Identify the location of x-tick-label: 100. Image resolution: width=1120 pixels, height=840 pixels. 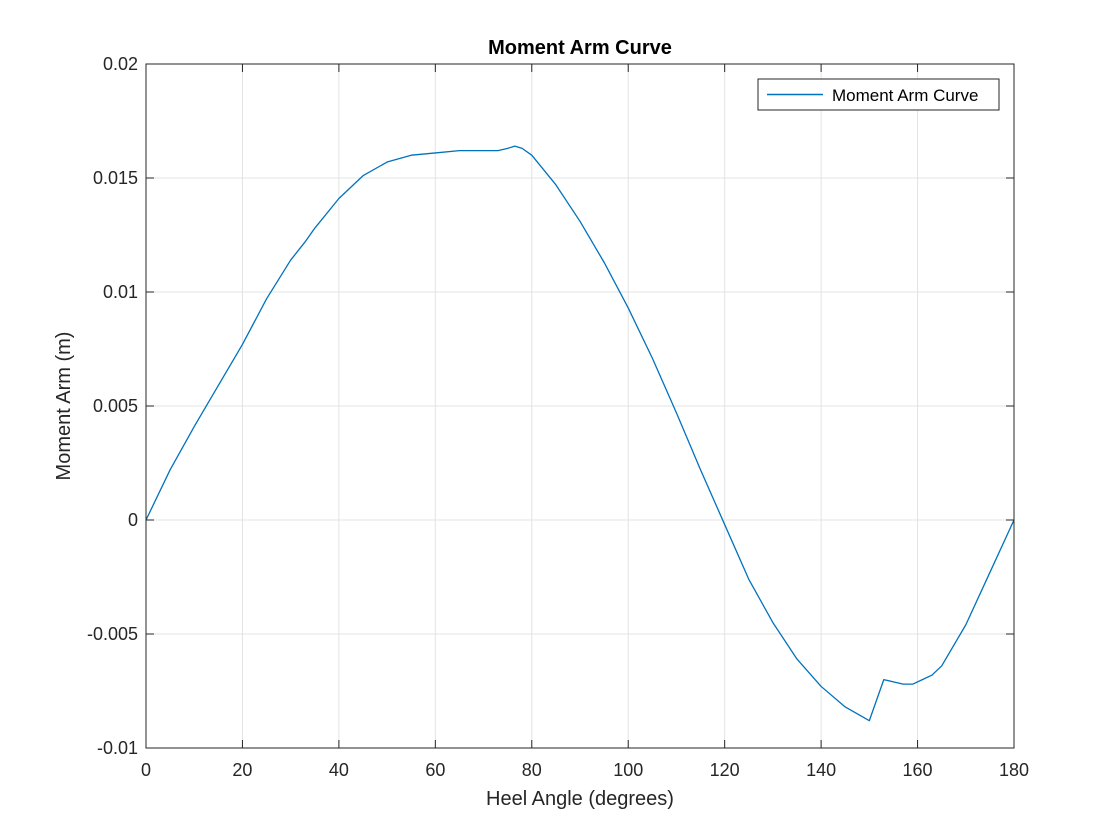
(628, 770).